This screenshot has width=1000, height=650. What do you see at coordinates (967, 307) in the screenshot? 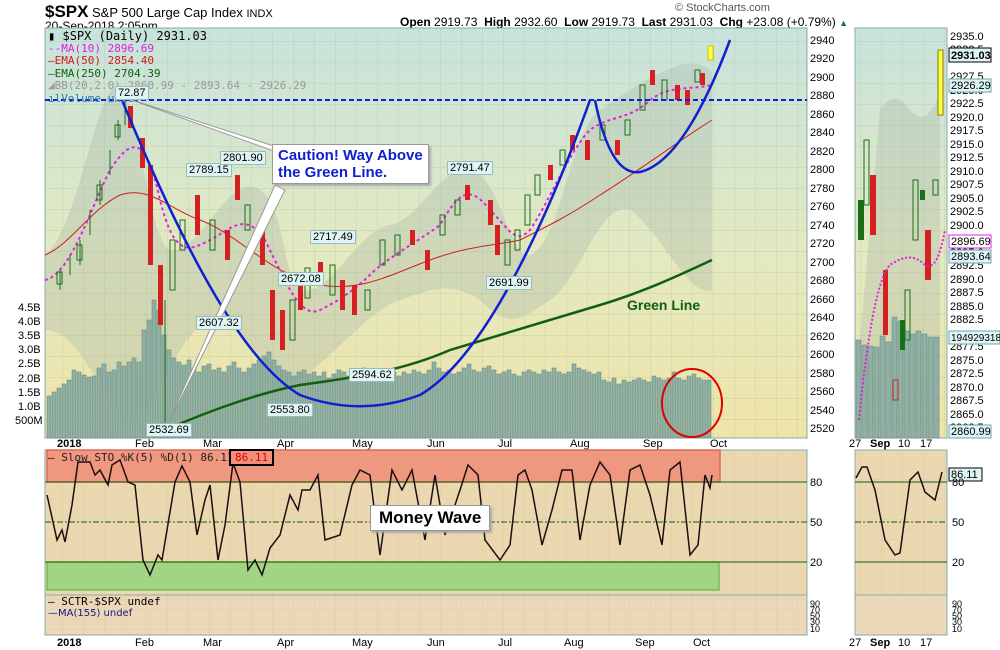
I see `svg-text: 2885.0` at bounding box center [967, 307].